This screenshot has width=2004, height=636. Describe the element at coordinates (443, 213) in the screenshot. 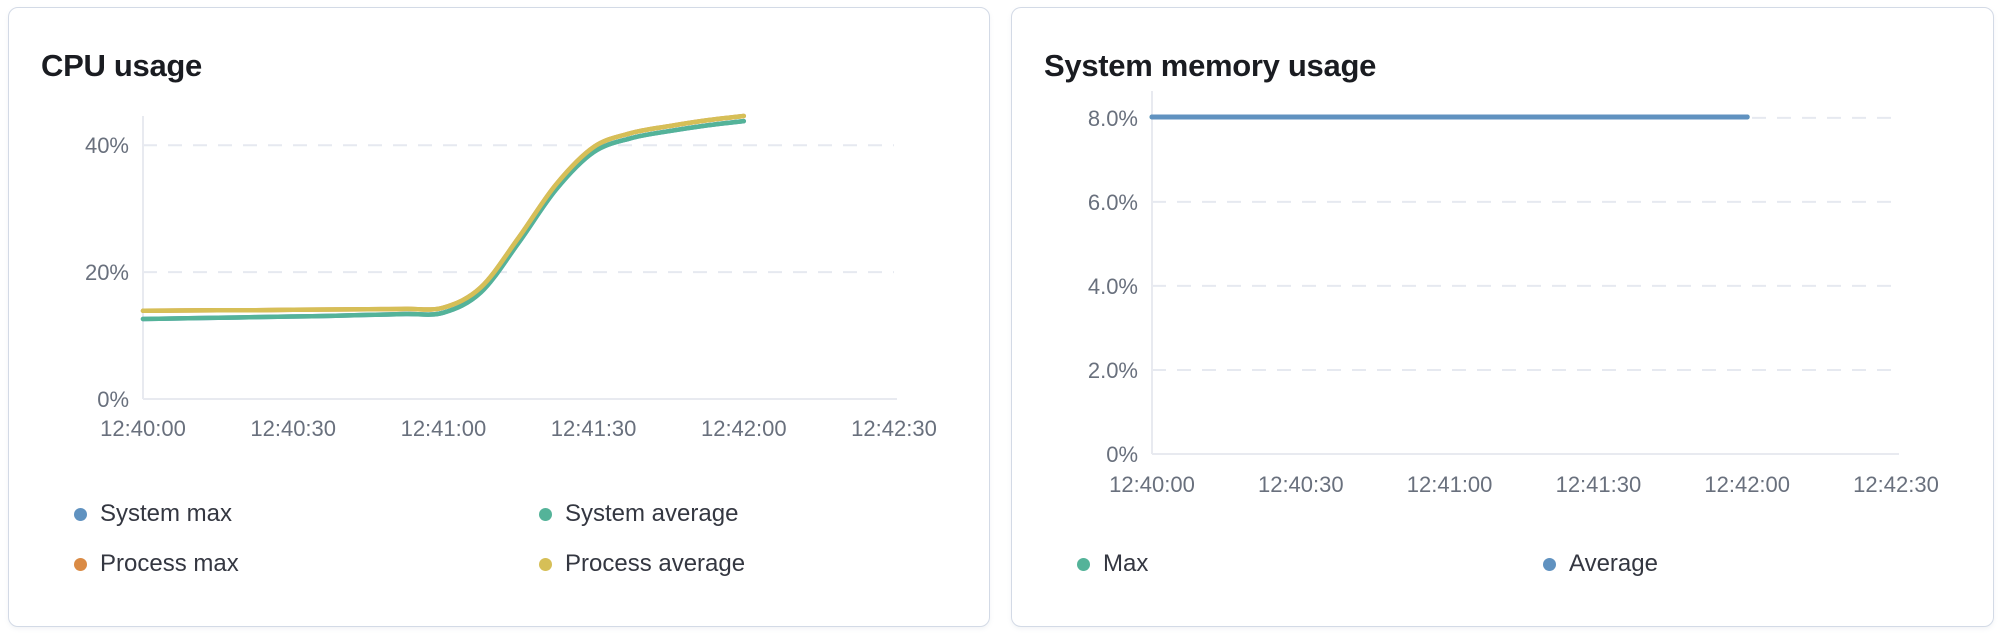

I see `series-line-process-average` at that location.